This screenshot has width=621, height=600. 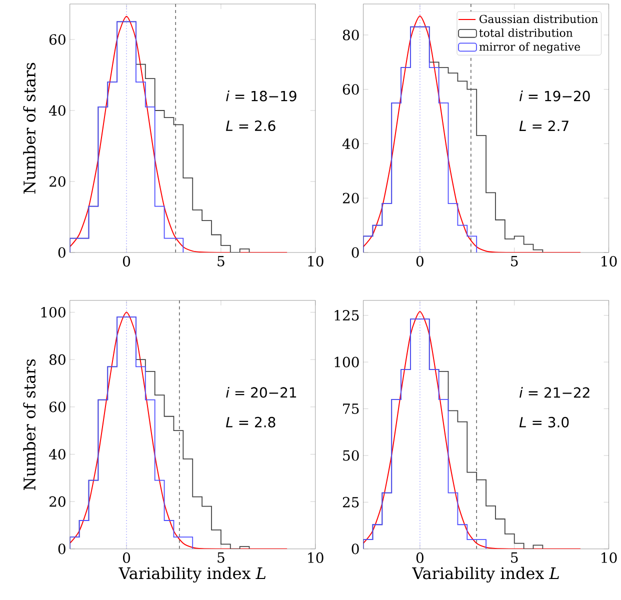 What do you see at coordinates (251, 422) in the screenshot?
I see `annotation: L = 2.8` at bounding box center [251, 422].